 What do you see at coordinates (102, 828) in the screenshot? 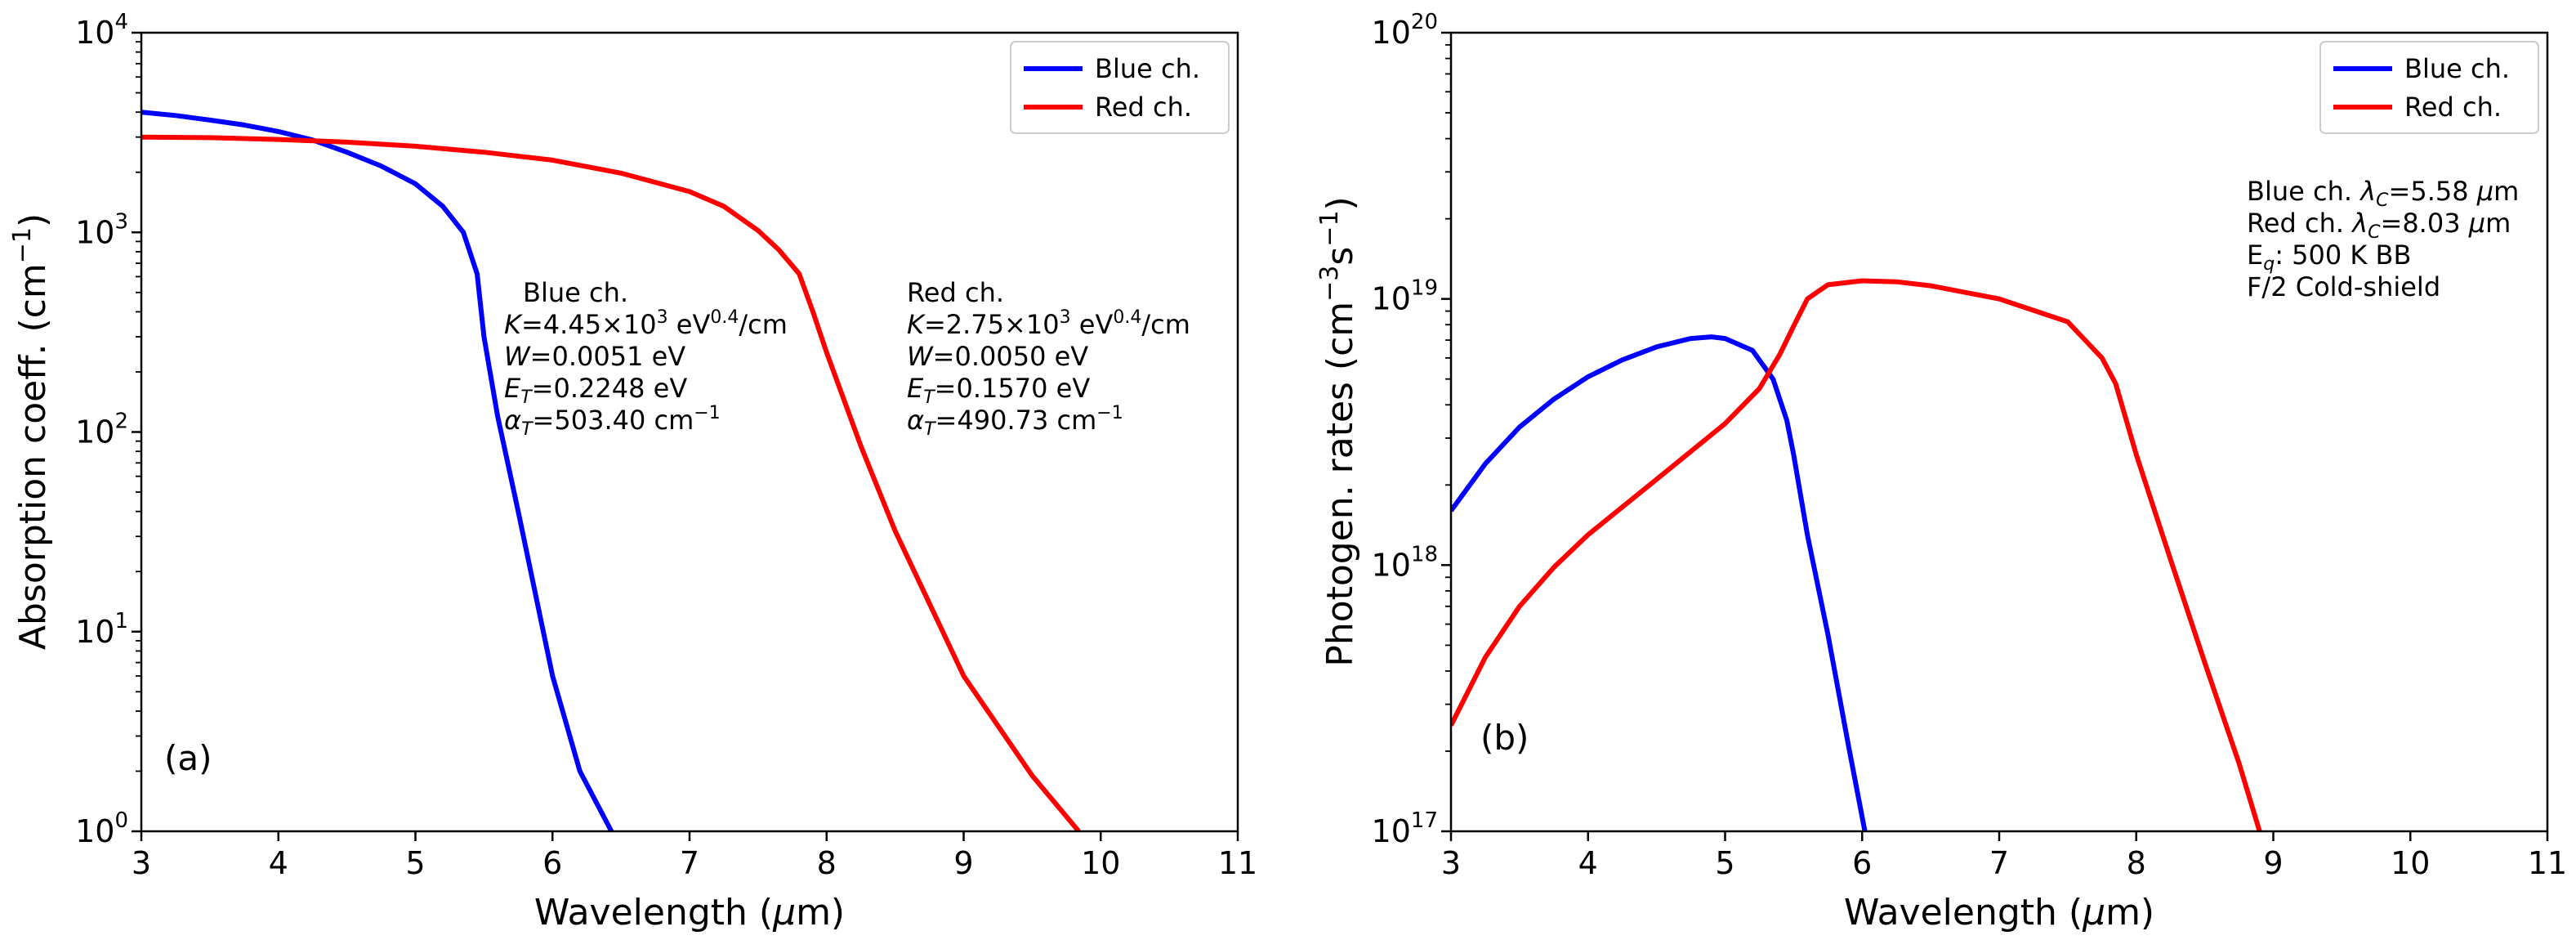
I see `panel-a-y-tick-label: 10⁰` at bounding box center [102, 828].